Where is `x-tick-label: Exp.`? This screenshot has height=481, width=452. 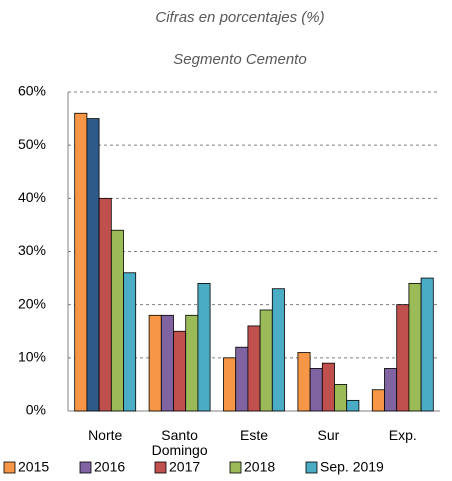 x-tick-label: Exp. is located at coordinates (402, 435).